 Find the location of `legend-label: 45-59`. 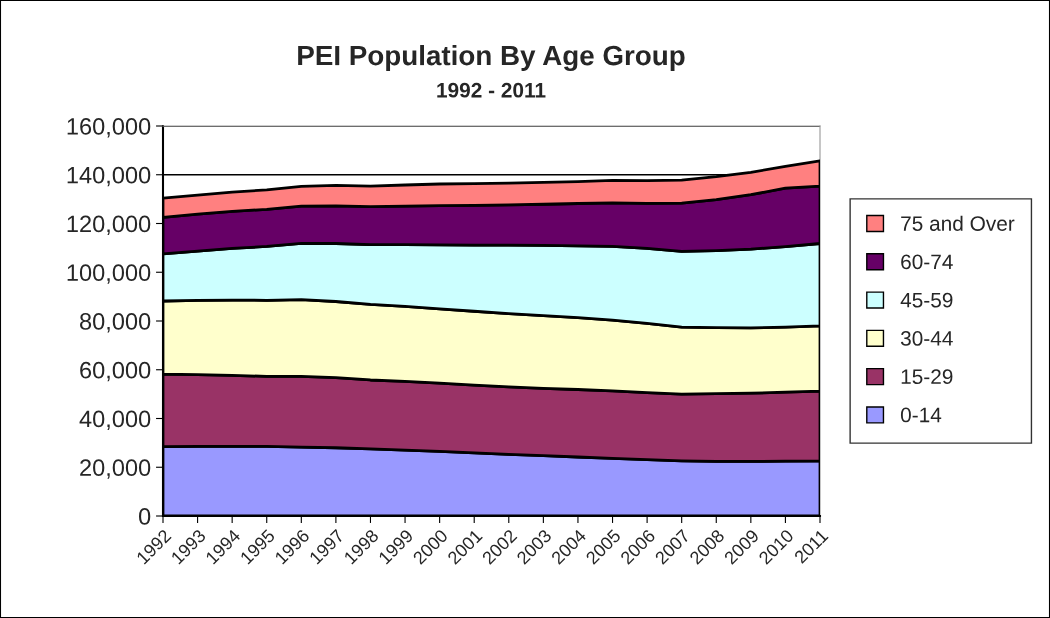

legend-label: 45-59 is located at coordinates (926, 300).